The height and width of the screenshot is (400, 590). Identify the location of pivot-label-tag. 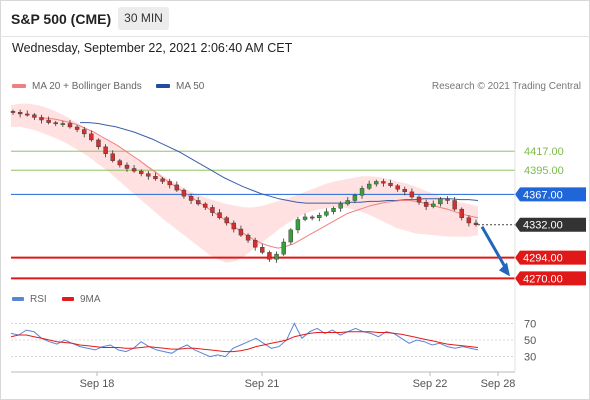
(550, 194).